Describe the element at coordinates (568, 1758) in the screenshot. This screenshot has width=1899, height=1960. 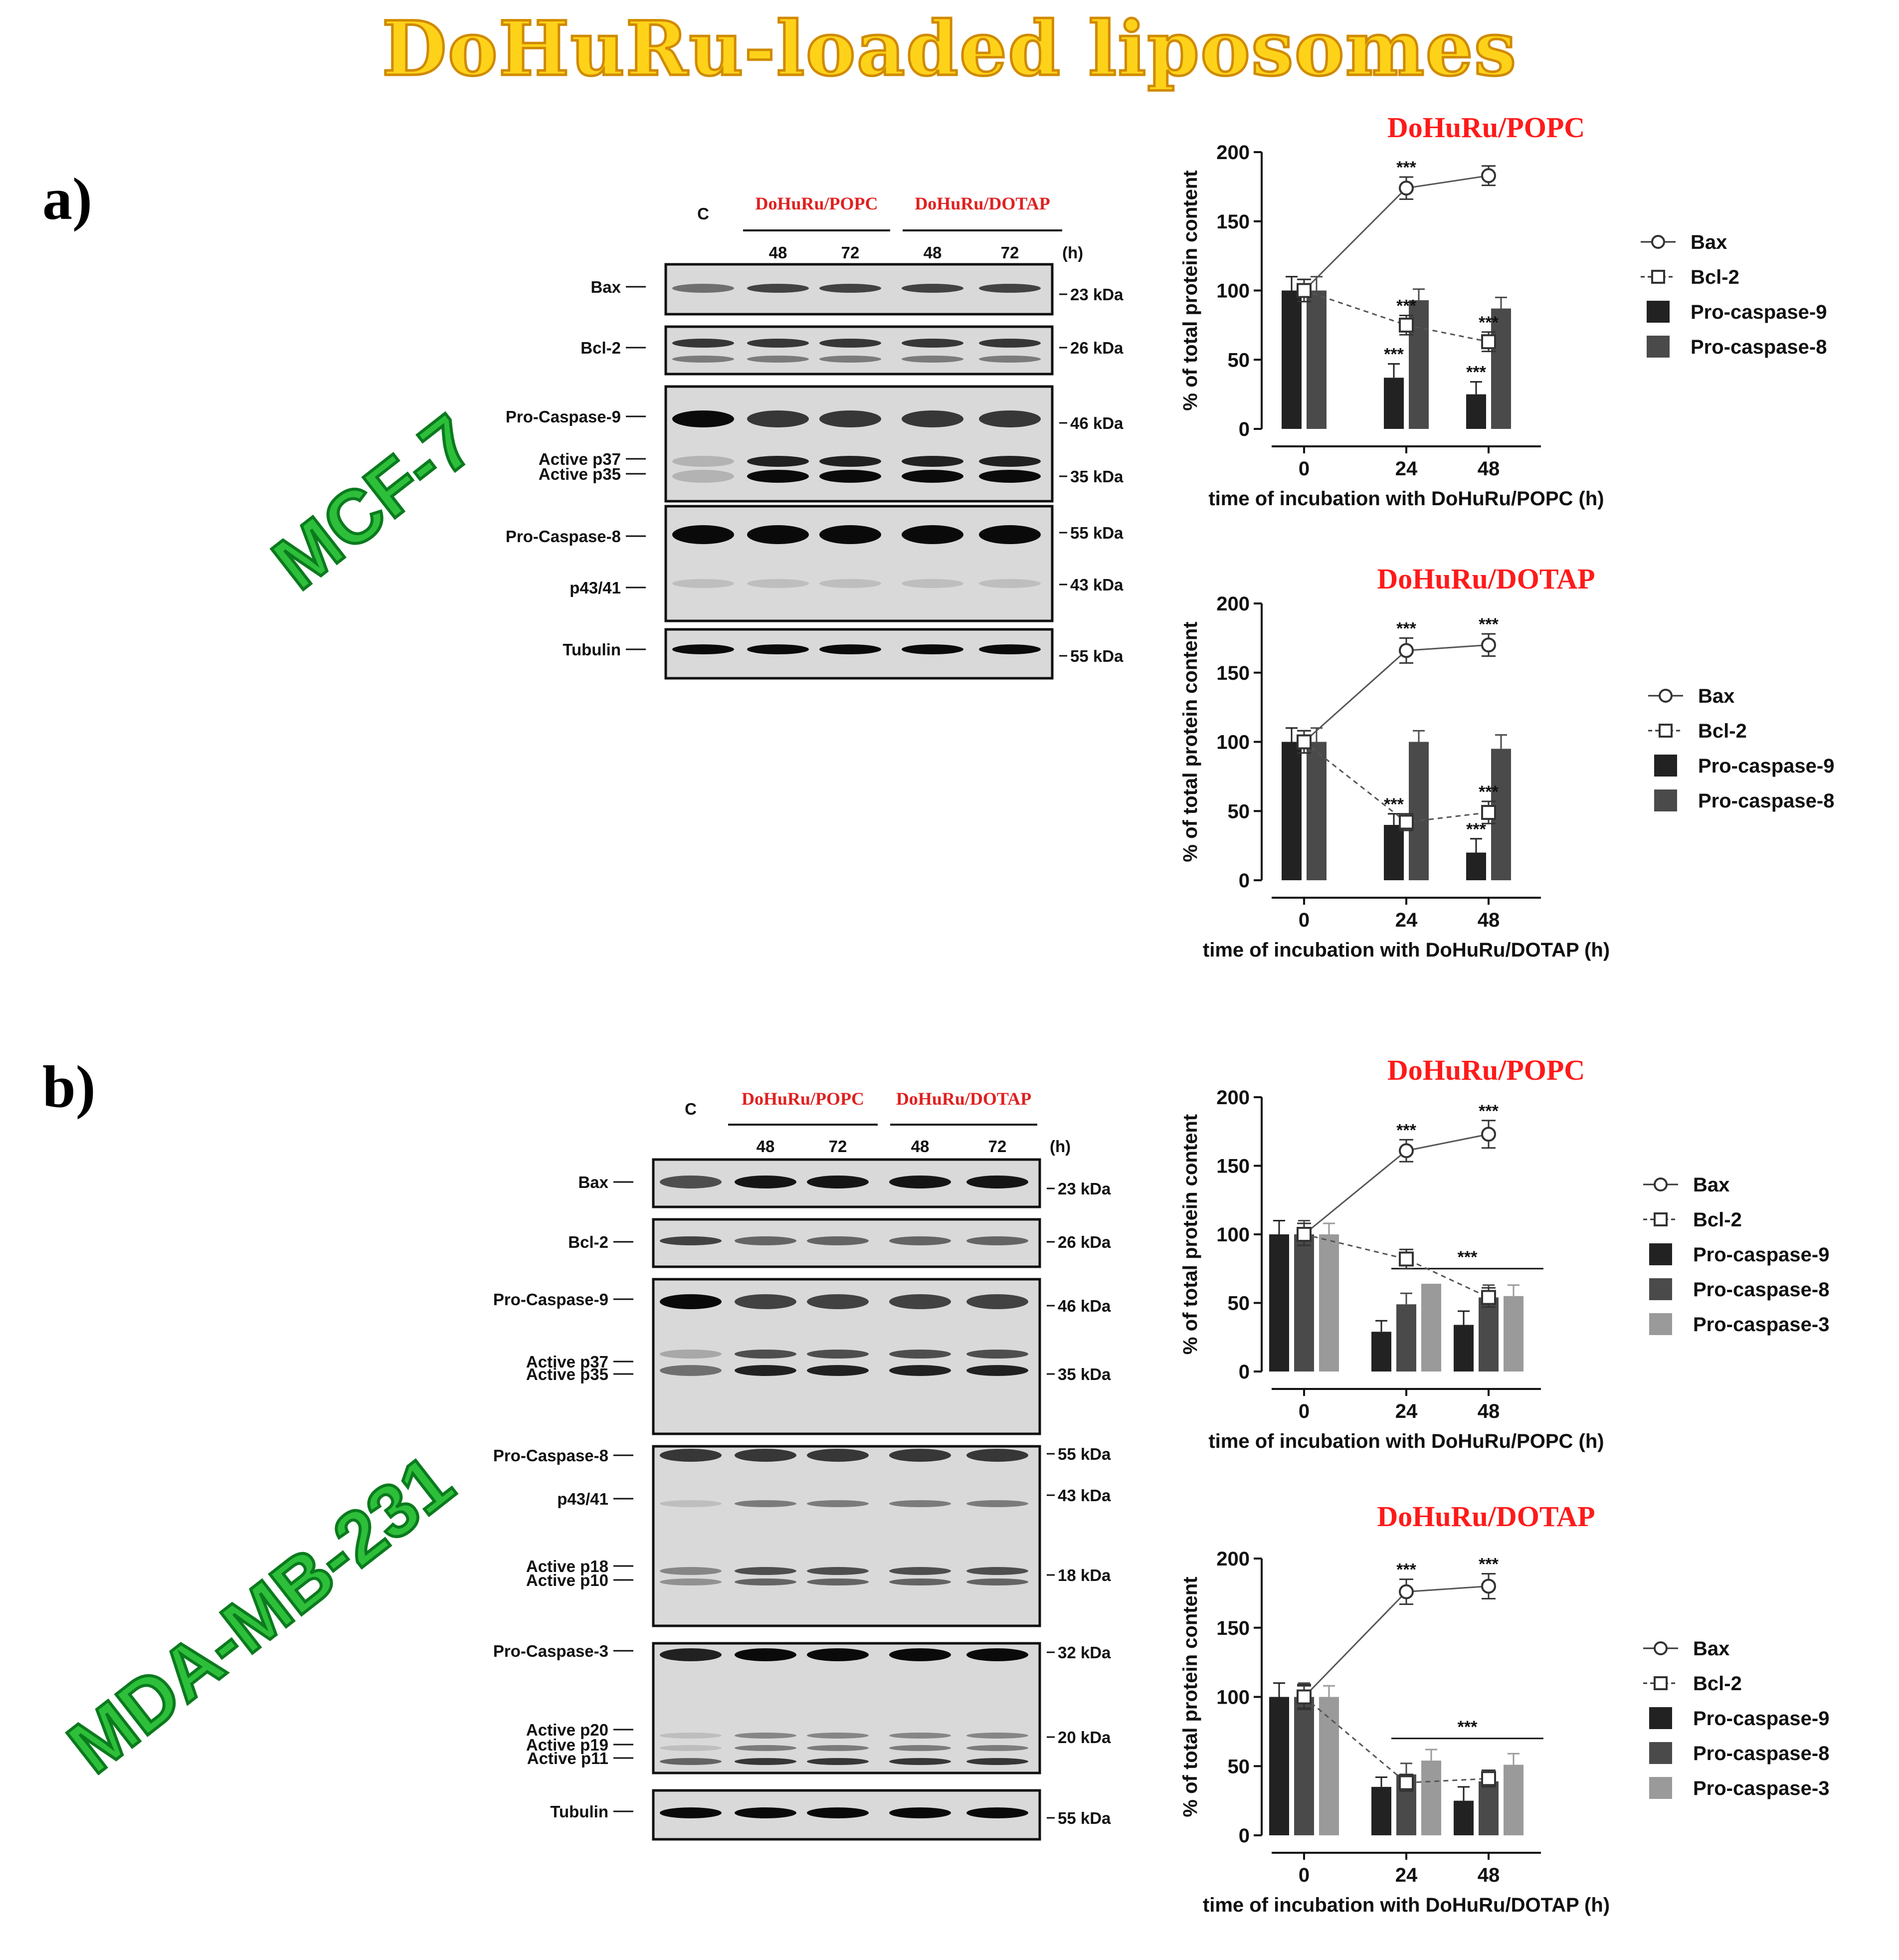
I see `blot-row-label: Active p11` at that location.